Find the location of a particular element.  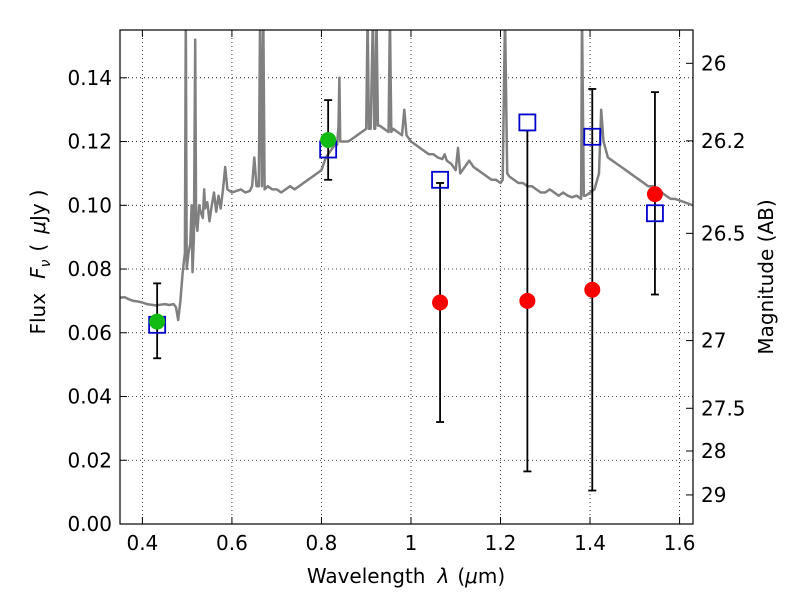

y-tick-label: 0.06 is located at coordinates (89, 333).